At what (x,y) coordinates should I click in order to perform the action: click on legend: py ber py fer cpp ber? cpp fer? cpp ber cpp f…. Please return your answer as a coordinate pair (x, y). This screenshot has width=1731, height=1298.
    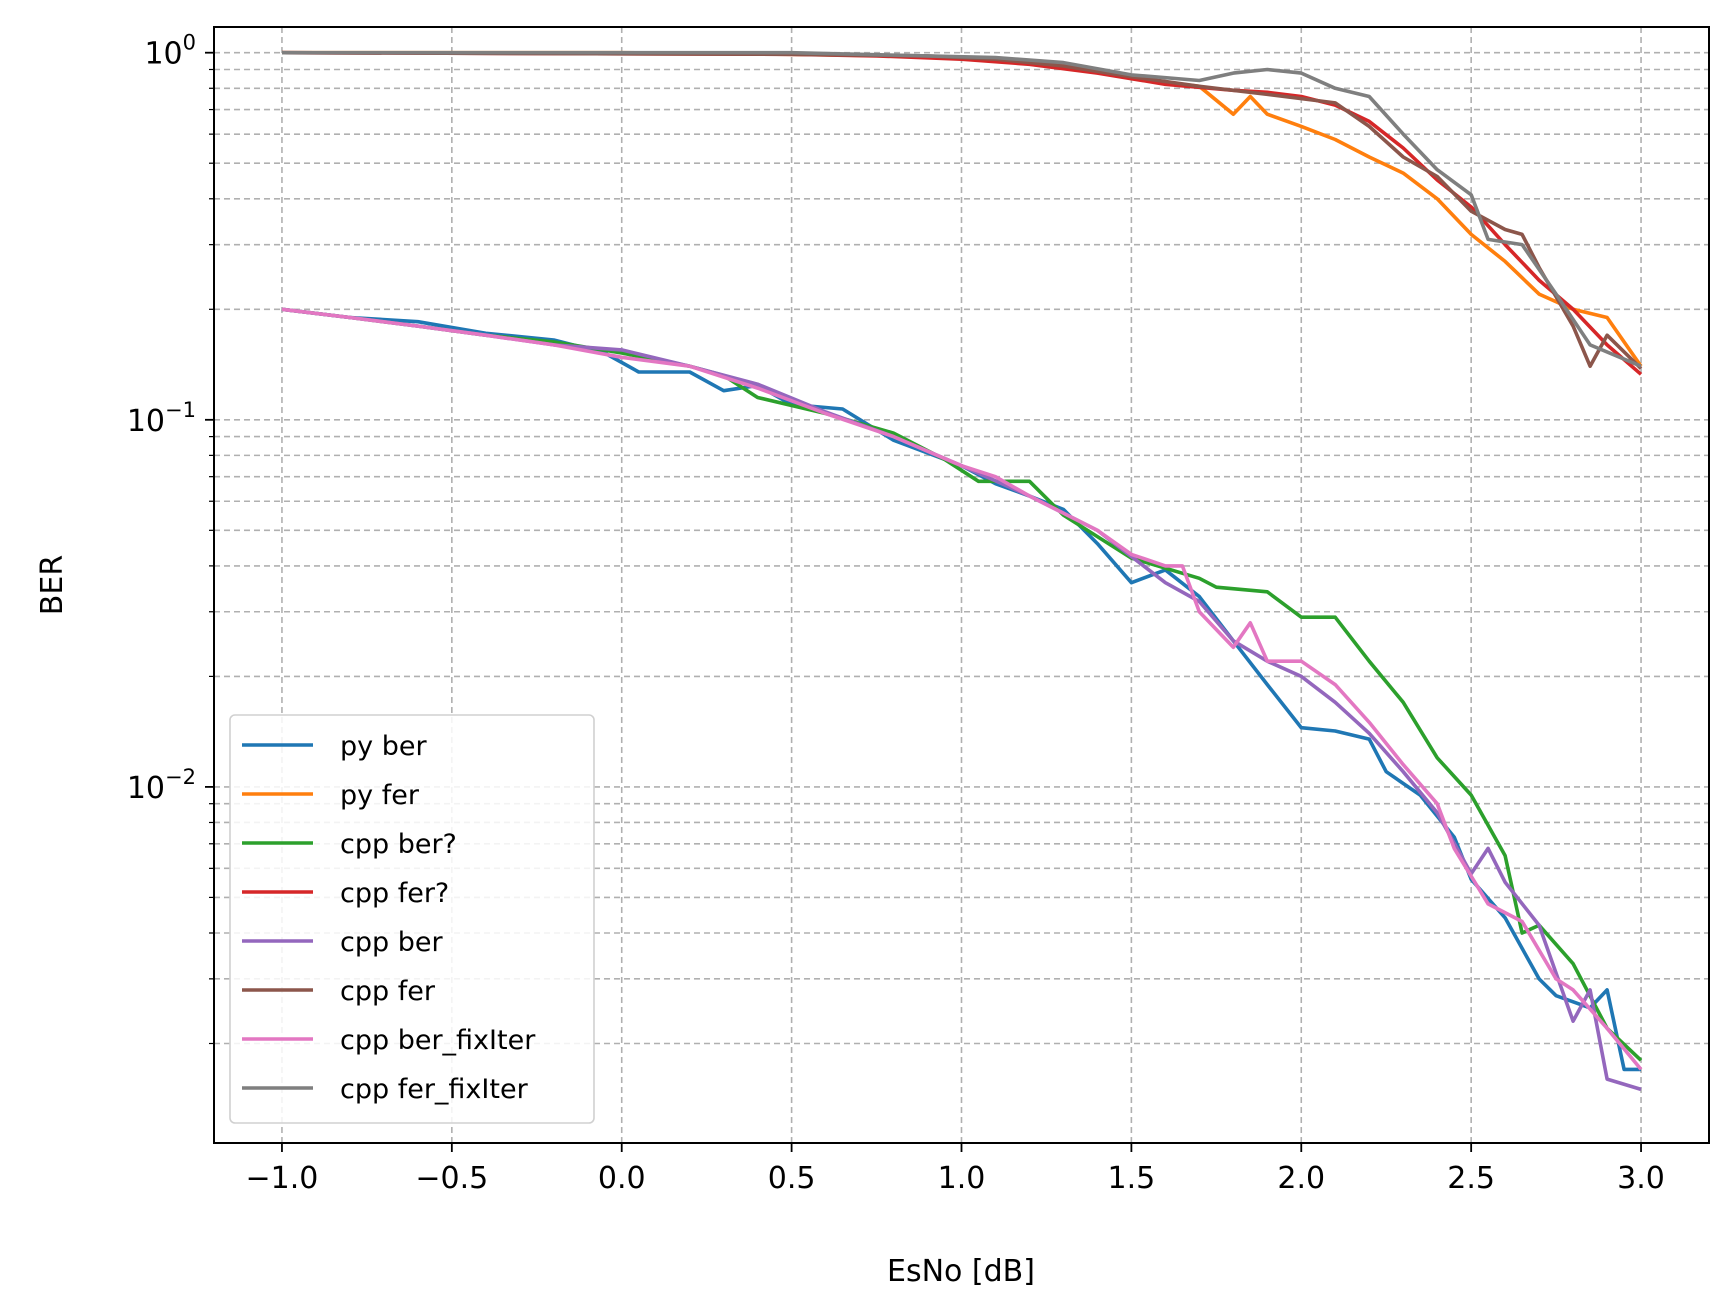
    Looking at the image, I should click on (412, 919).